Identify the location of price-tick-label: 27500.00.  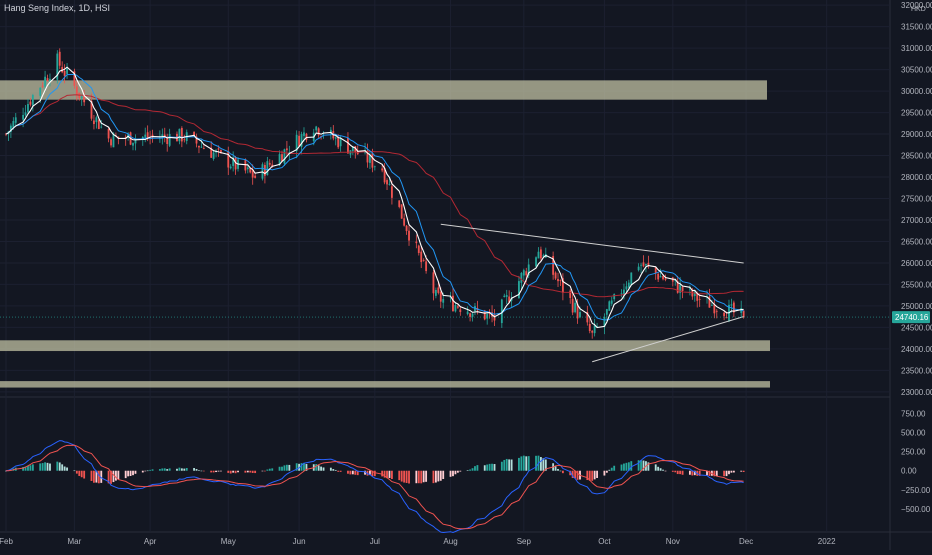
(916, 199).